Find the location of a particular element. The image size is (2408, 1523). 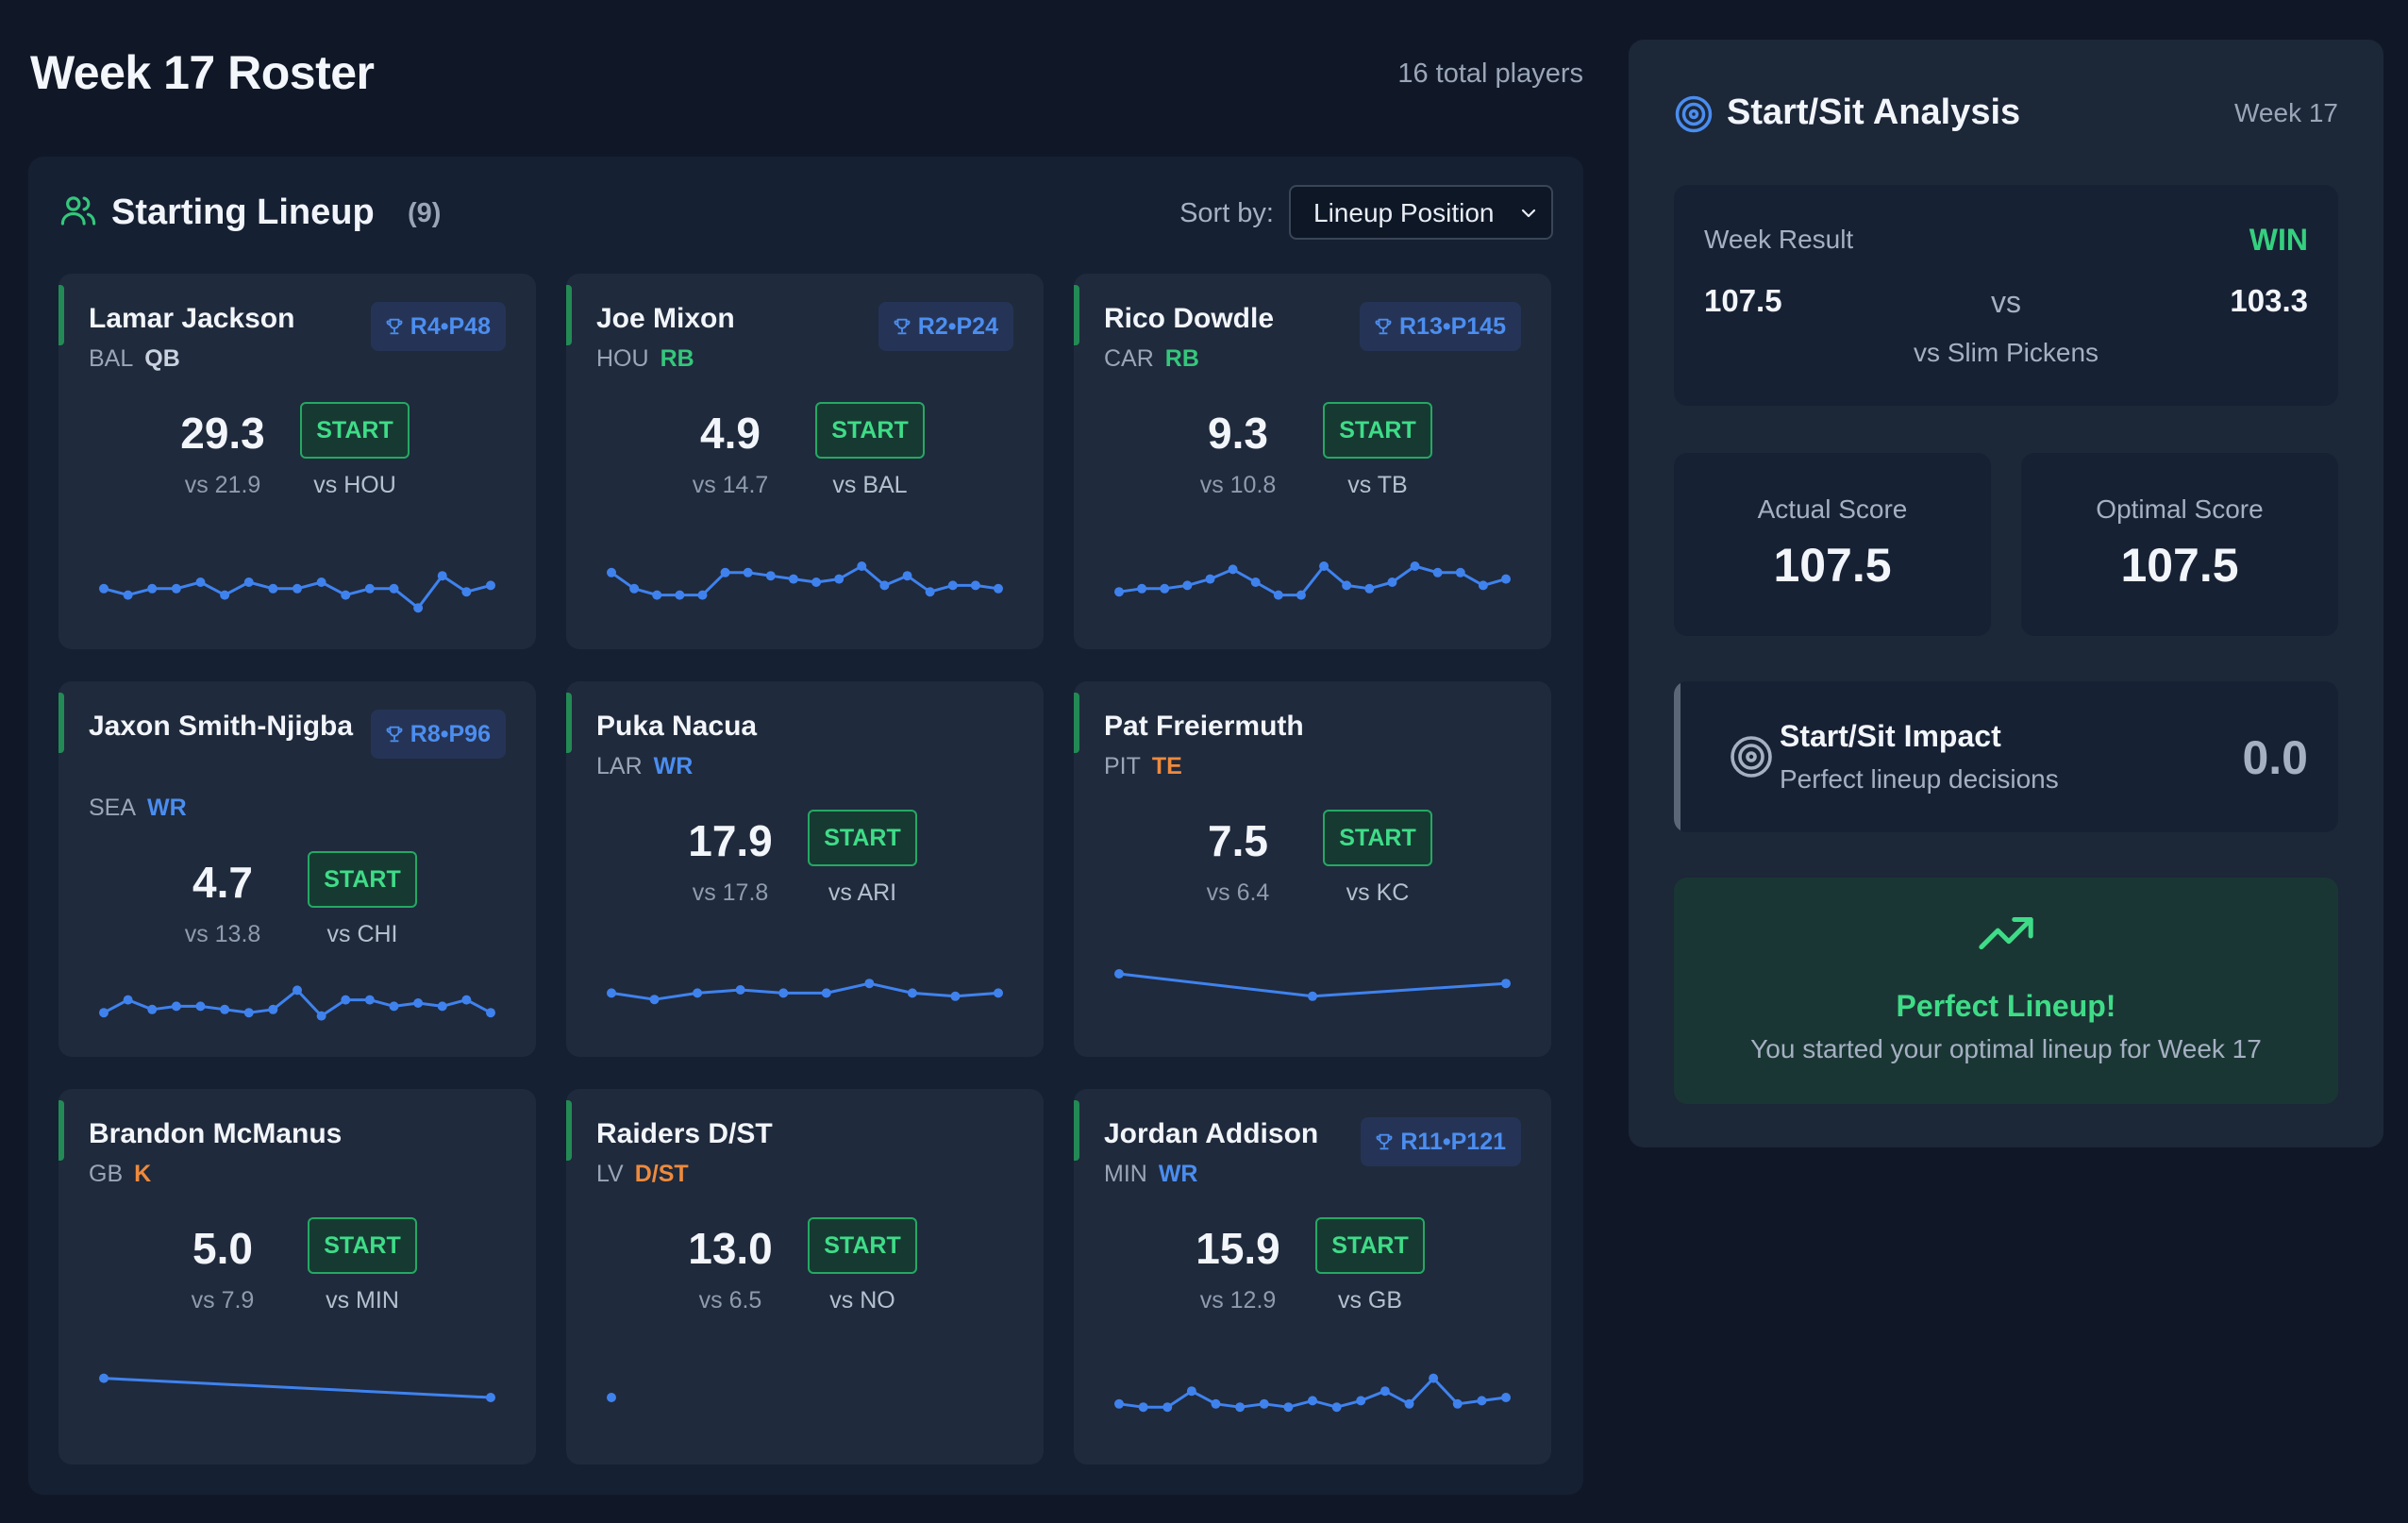

week-result-label: Week Result is located at coordinates (1779, 240).